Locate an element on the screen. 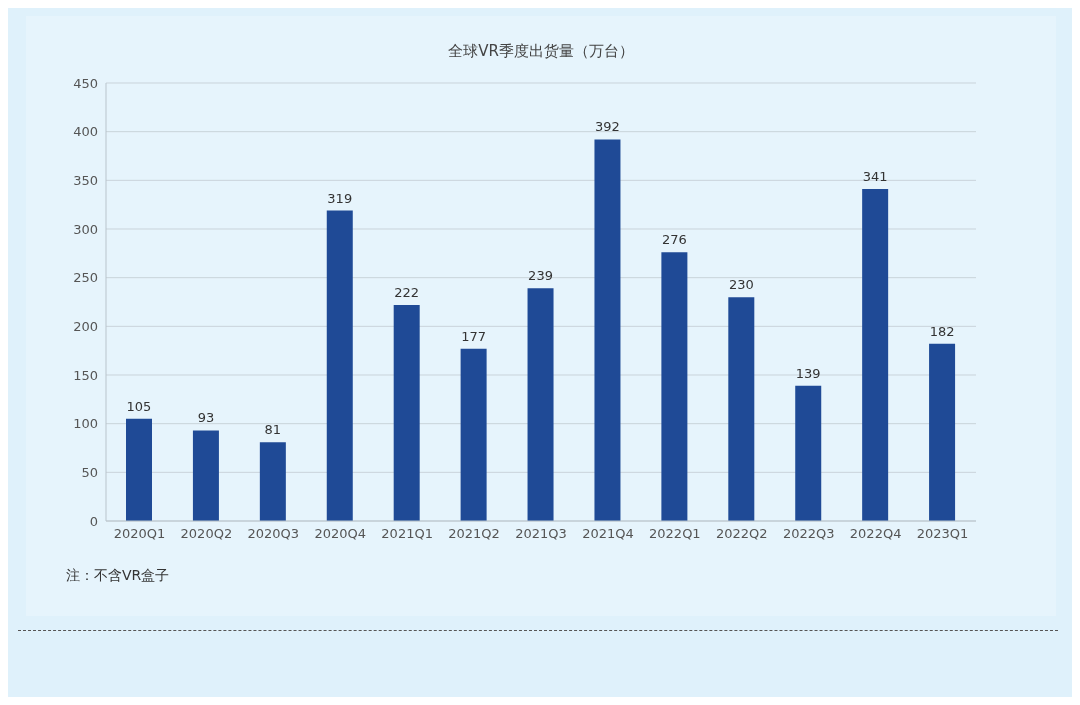 This screenshot has height=705, width=1080. x-tick-label: 2020Q1 is located at coordinates (139, 534).